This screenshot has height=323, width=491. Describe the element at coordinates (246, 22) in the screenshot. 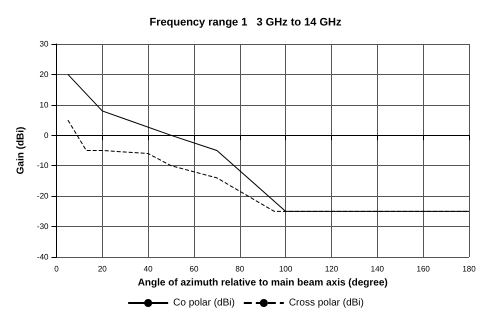

I see `chart-title: Frequency range 1 3 GHz to 14 GHz` at that location.